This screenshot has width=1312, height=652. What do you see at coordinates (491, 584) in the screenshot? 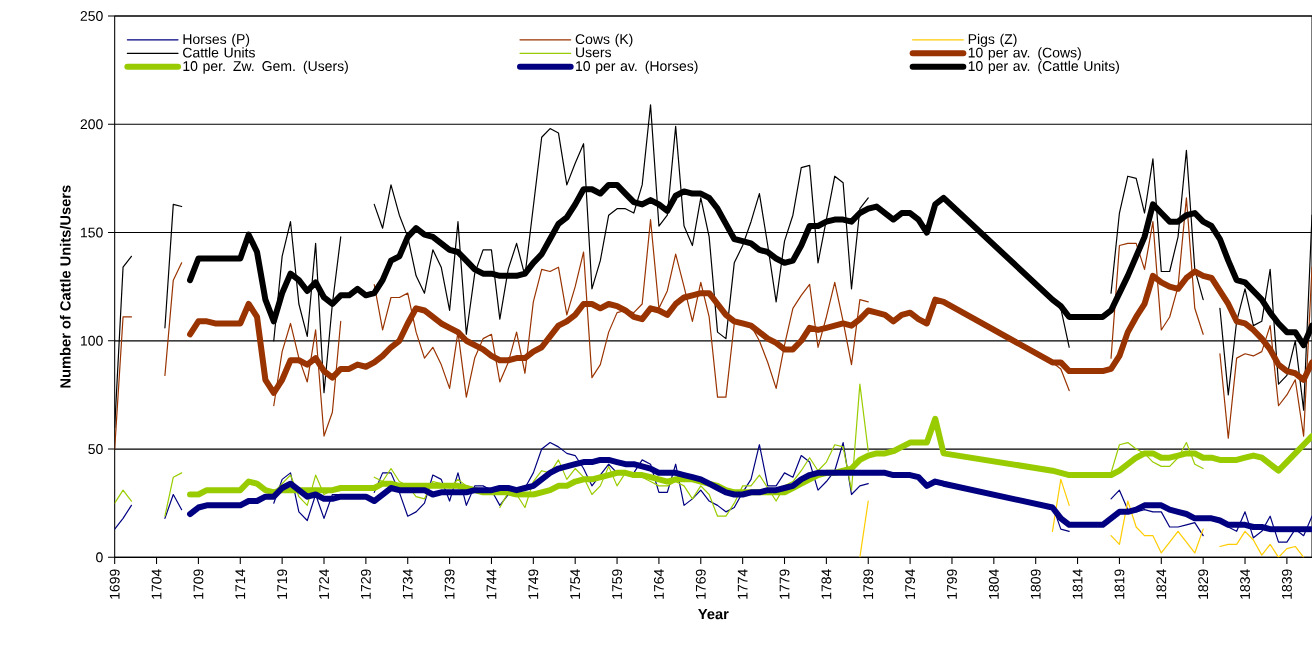
I see `x-tick-label: 1744` at bounding box center [491, 584].